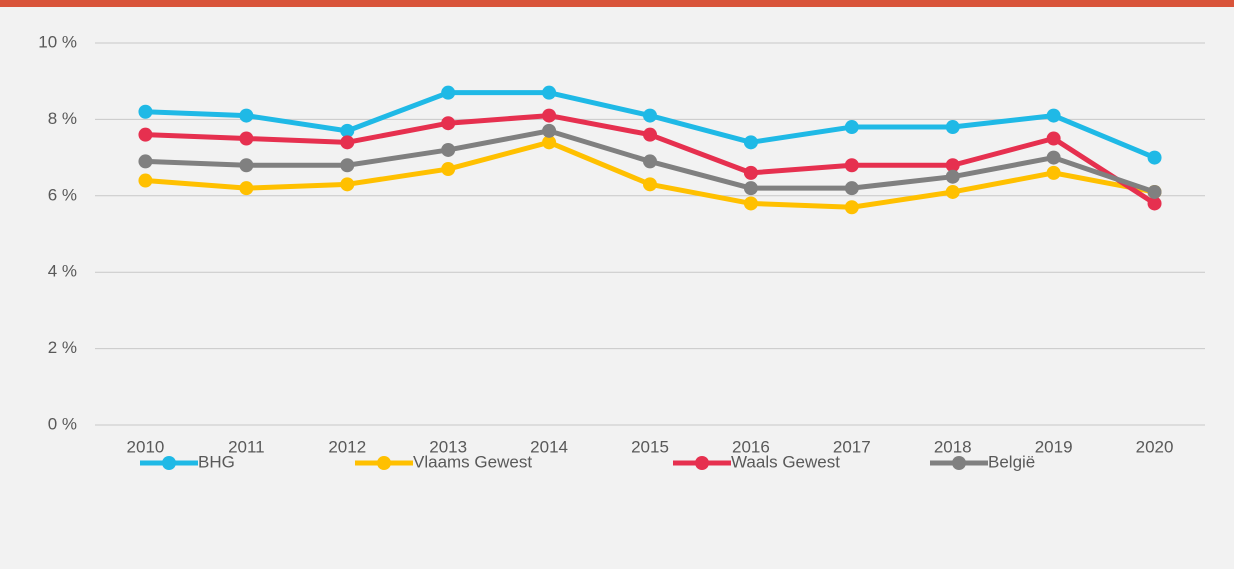 This screenshot has height=569, width=1234. I want to click on y-tick-label: 8 %, so click(62, 118).